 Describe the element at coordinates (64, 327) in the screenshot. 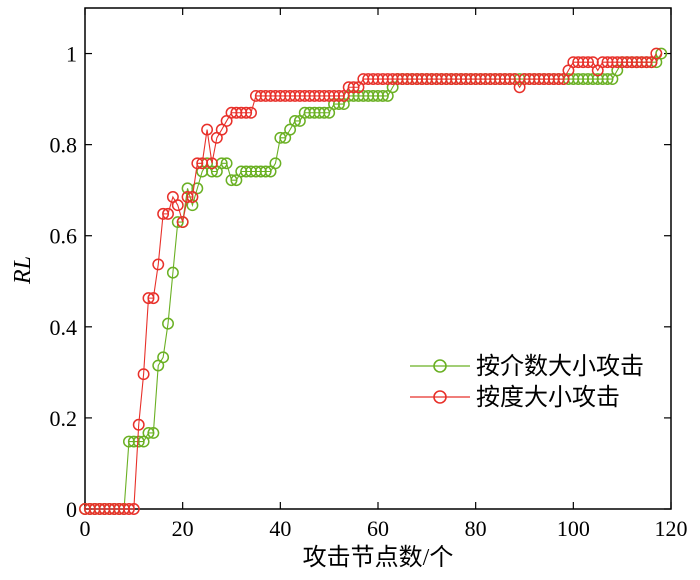

I see `y-tick-label: 0.4` at that location.